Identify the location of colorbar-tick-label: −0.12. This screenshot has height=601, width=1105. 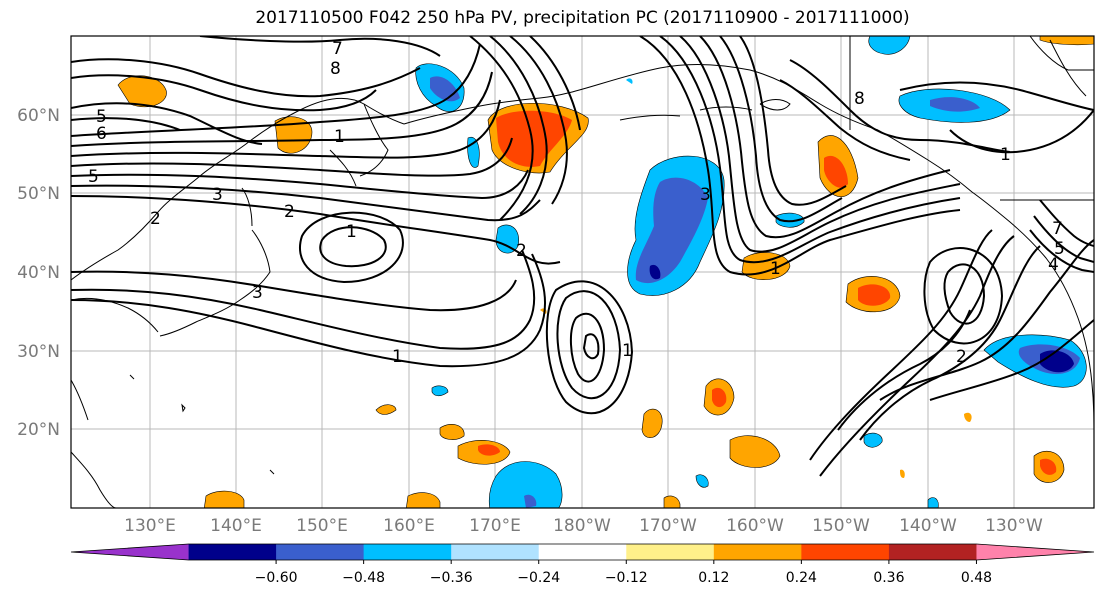
(626, 578).